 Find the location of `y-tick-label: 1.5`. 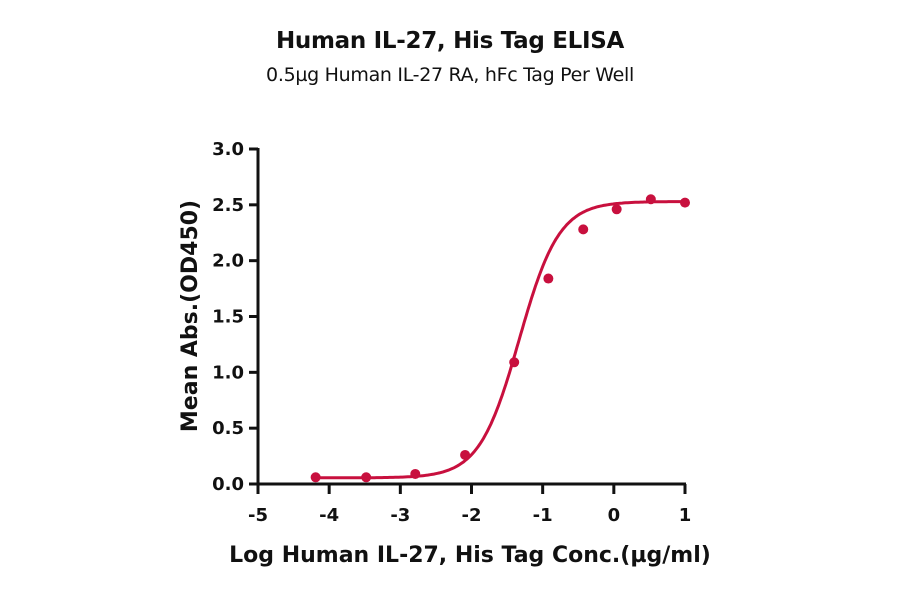

y-tick-label: 1.5 is located at coordinates (228, 317).